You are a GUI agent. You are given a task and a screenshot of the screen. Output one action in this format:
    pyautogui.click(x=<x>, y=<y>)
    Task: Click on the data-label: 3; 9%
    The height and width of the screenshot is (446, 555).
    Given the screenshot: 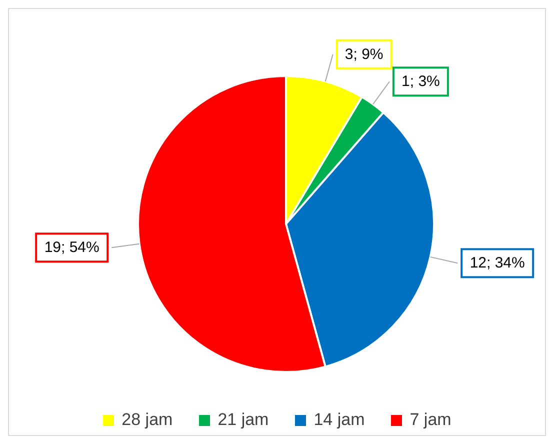 What is the action you would take?
    pyautogui.click(x=364, y=54)
    